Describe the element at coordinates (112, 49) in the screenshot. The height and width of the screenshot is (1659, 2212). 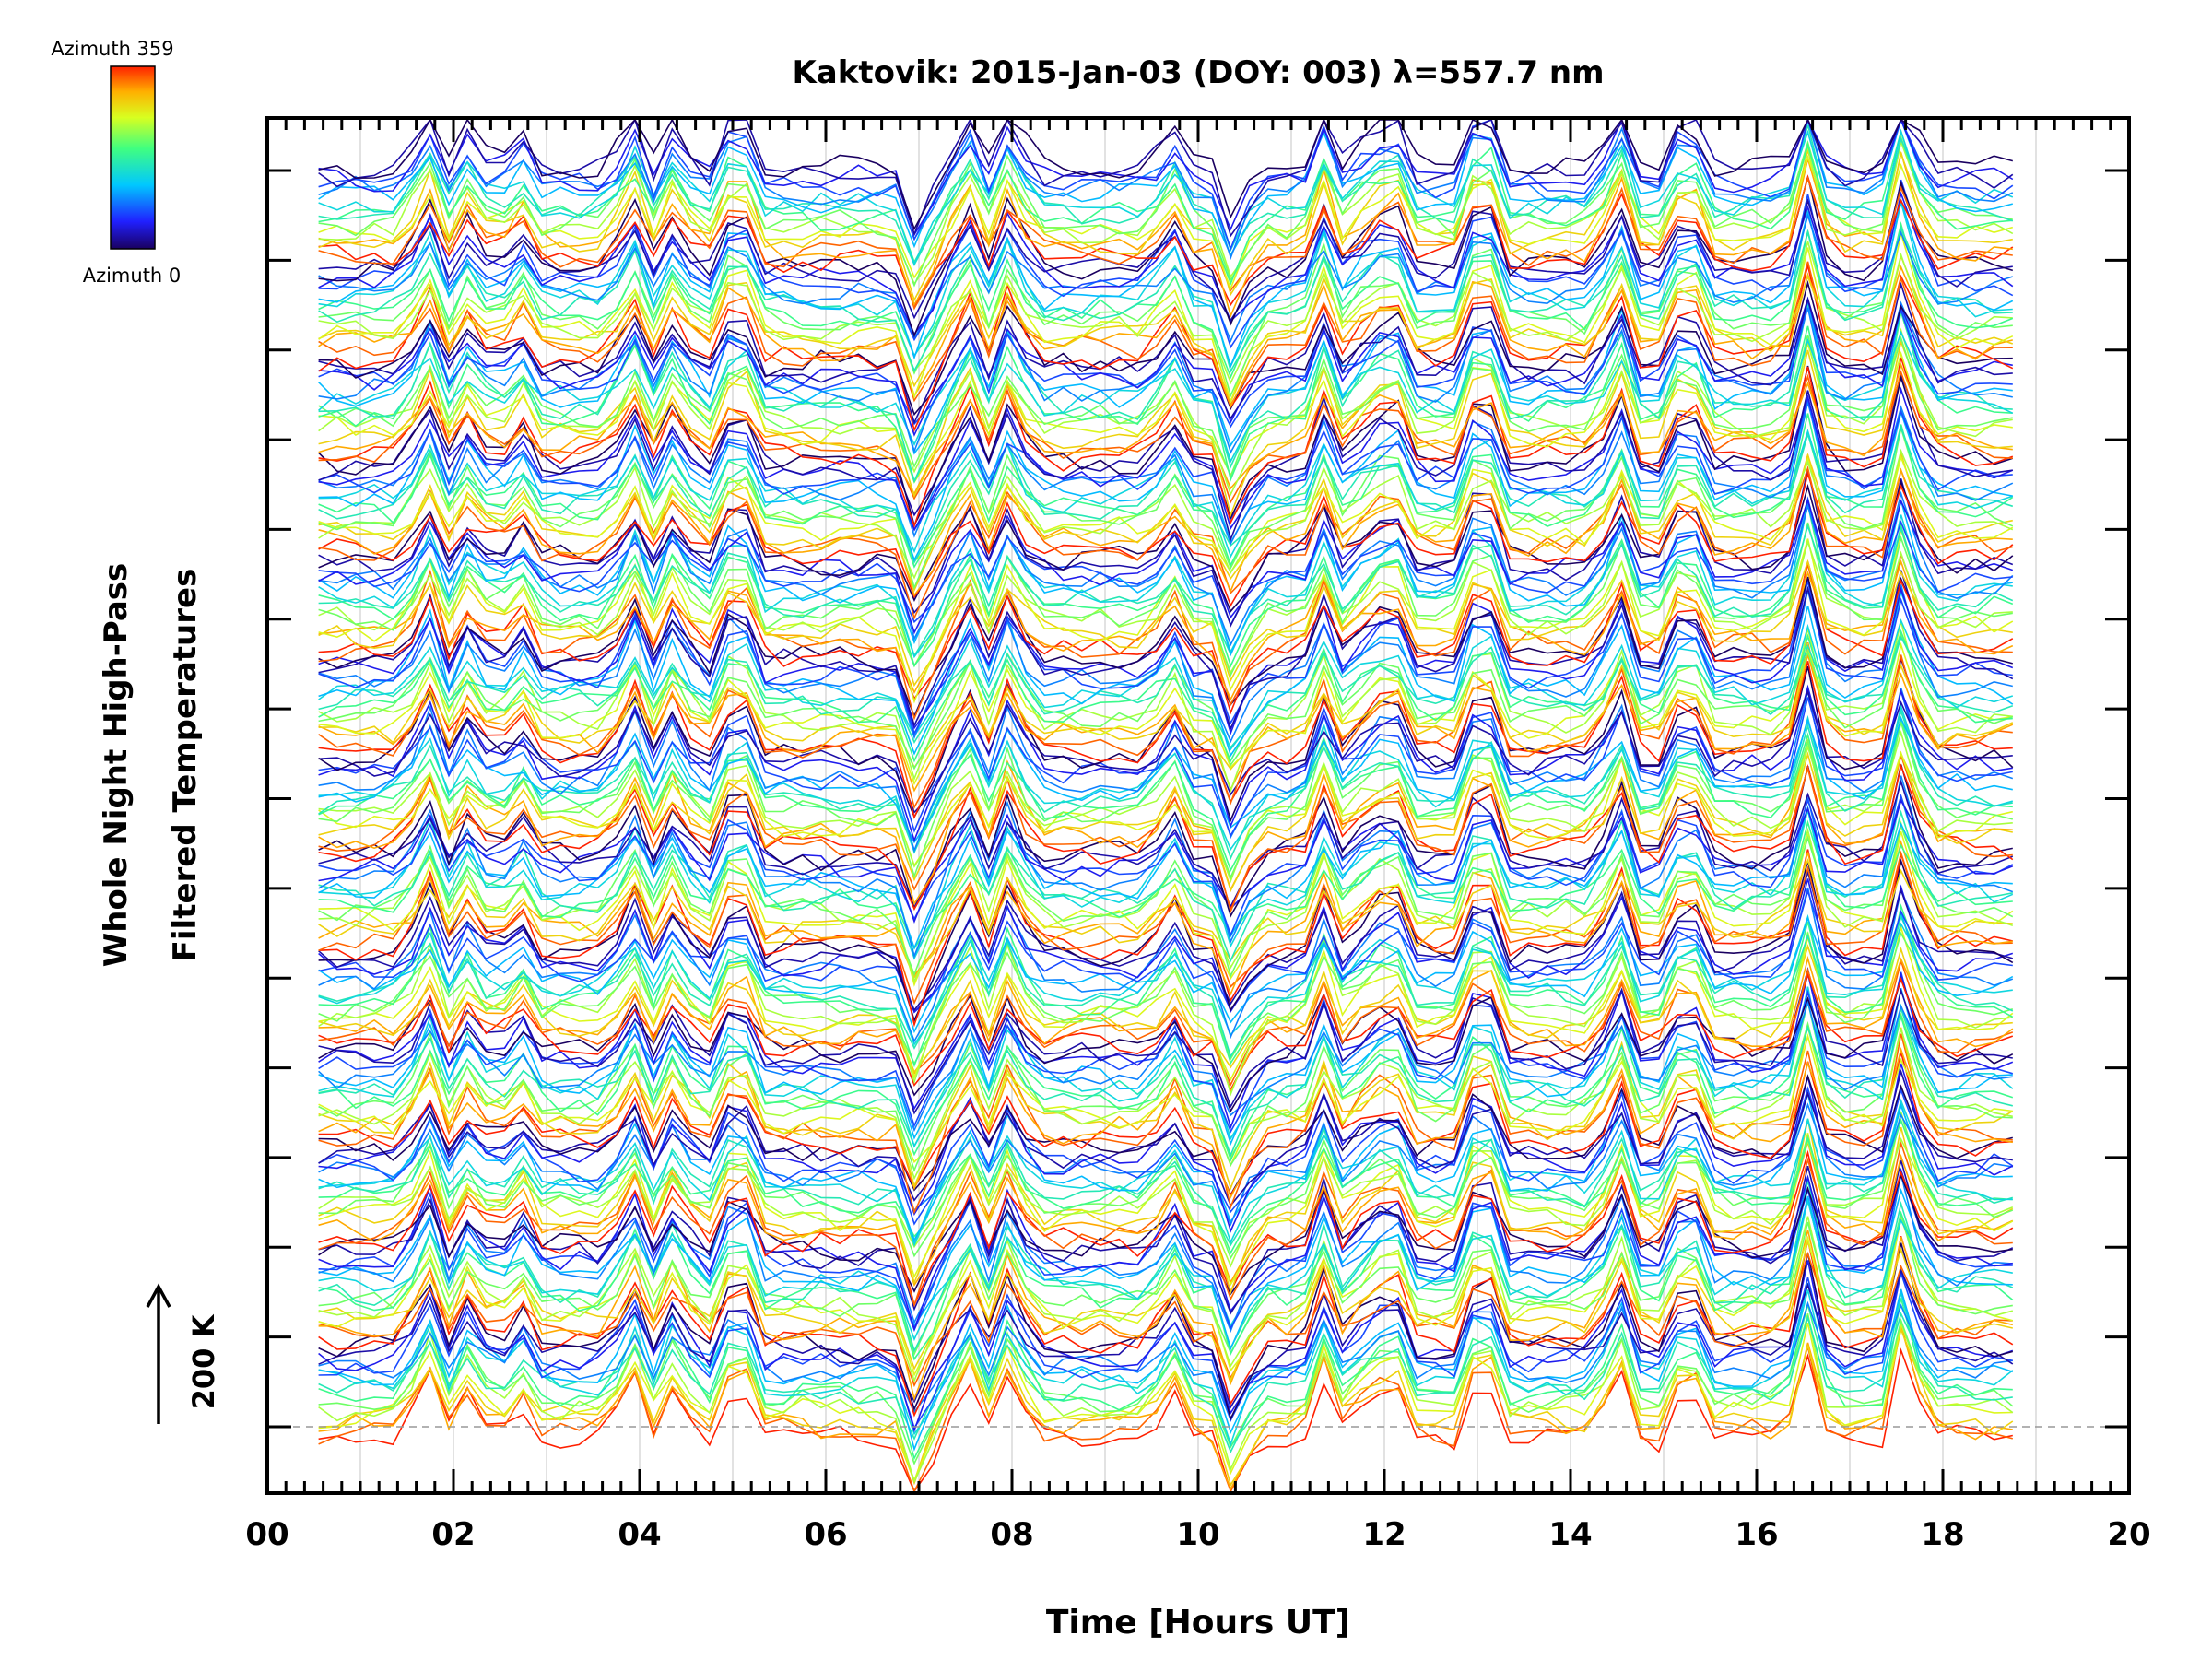
I see `colorbar-top-label: Azimuth 359` at that location.